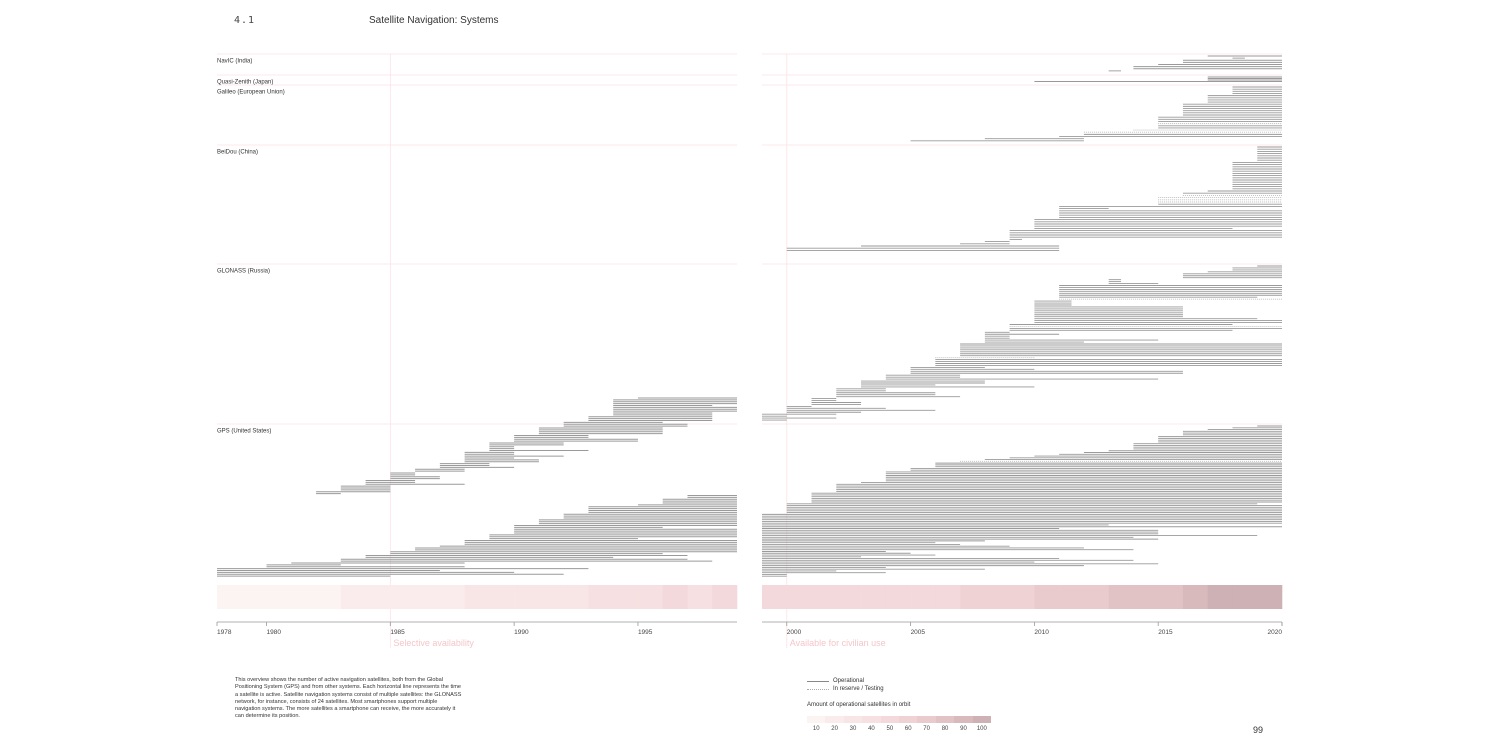  Describe the element at coordinates (245, 83) in the screenshot. I see `system-label: Quasi-Zenith (Japan)` at that location.